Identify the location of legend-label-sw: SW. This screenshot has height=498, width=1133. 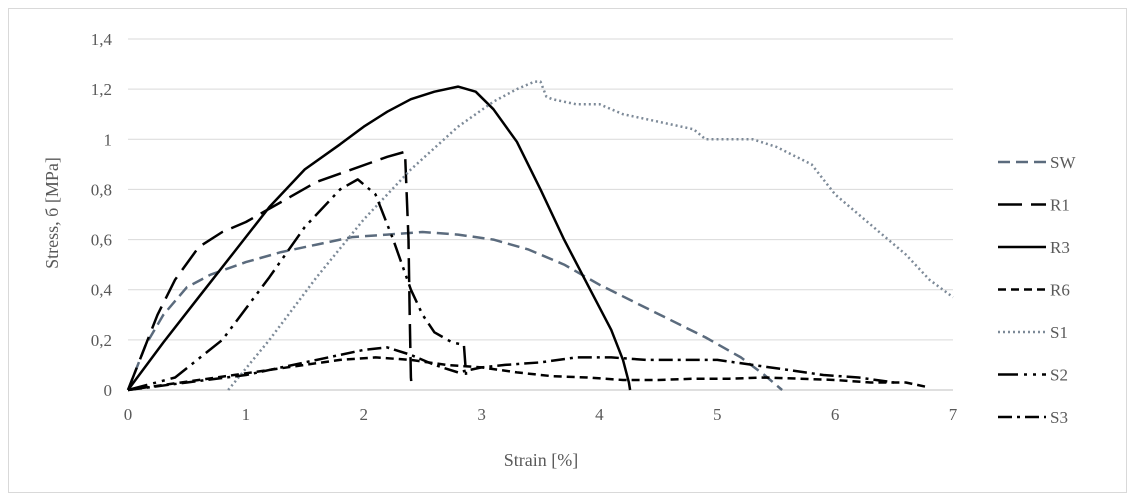
(1063, 162).